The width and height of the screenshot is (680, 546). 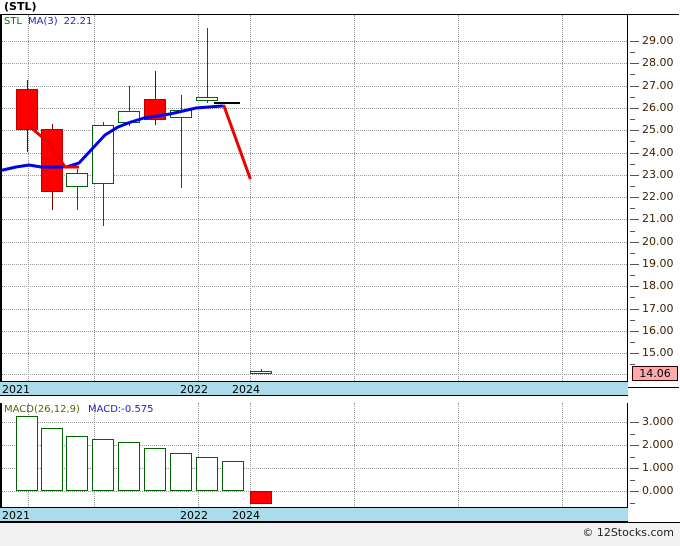 What do you see at coordinates (658, 353) in the screenshot?
I see `price-tick-label: 15.00` at bounding box center [658, 353].